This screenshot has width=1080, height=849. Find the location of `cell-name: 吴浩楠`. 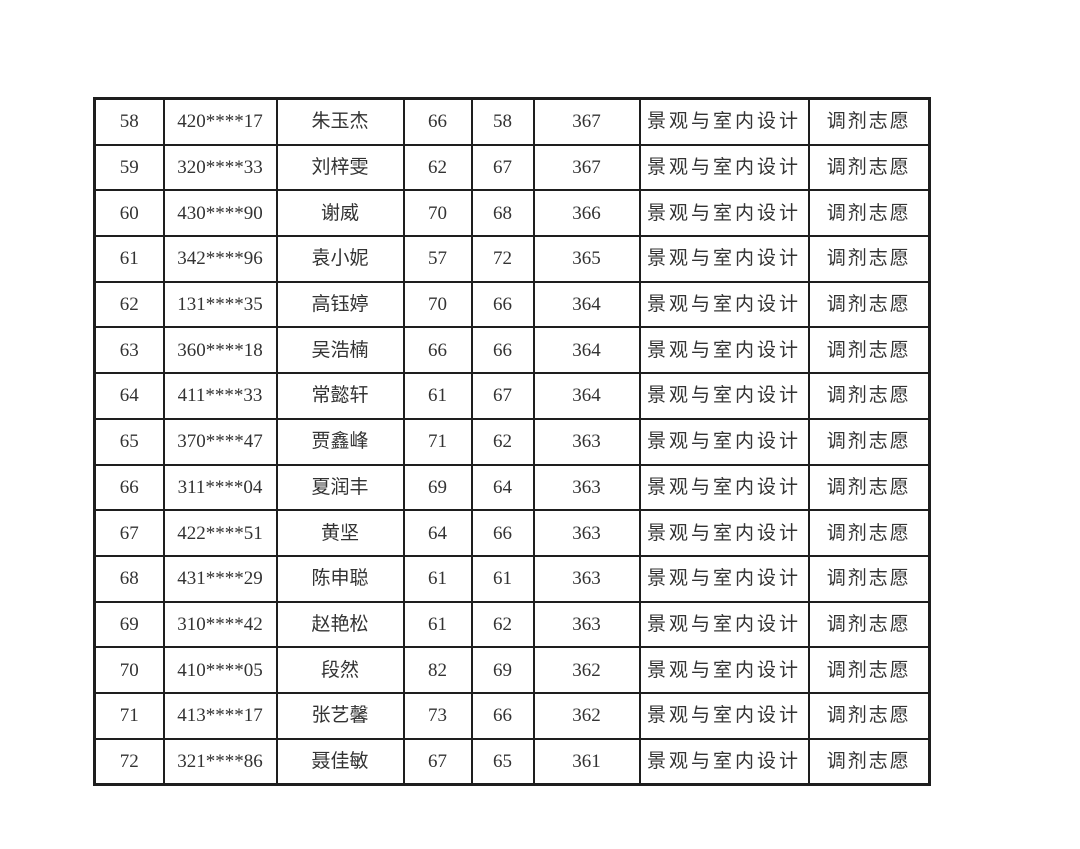

cell-name: 吴浩楠 is located at coordinates (340, 350).